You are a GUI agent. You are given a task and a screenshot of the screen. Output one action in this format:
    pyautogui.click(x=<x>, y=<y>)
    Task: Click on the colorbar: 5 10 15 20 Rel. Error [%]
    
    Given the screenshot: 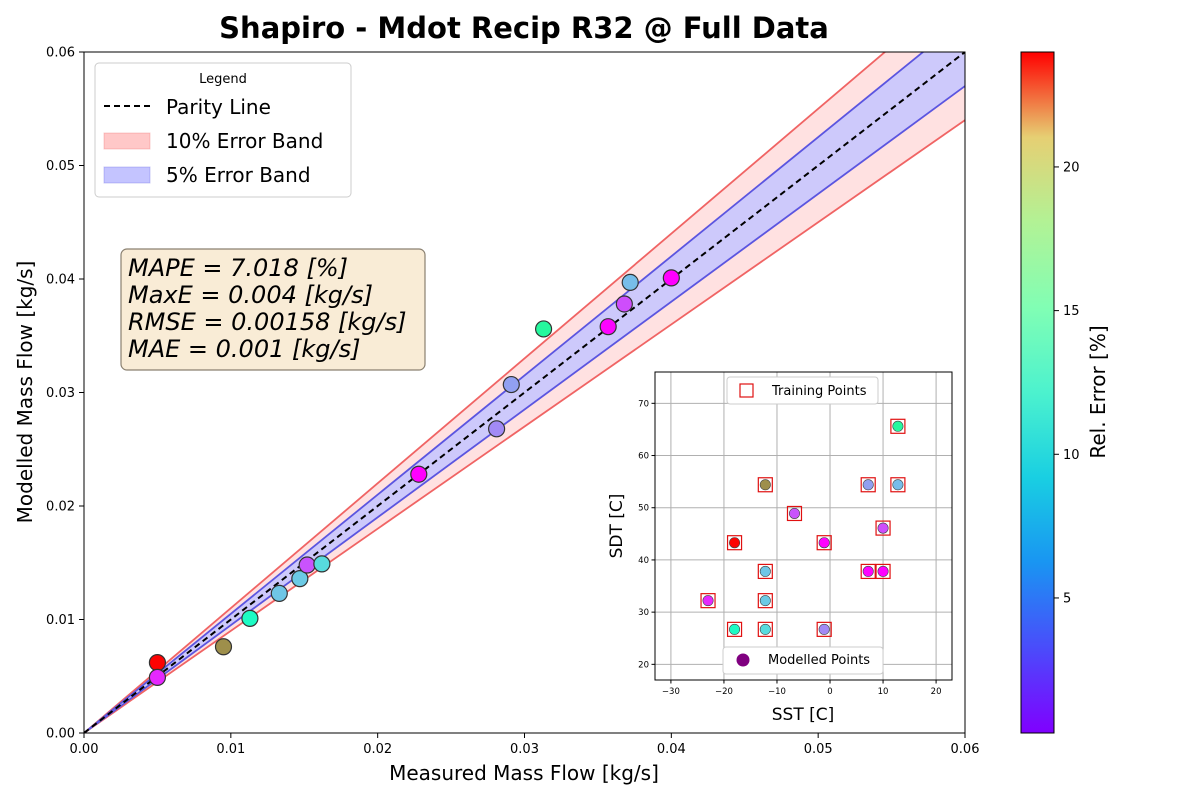 What is the action you would take?
    pyautogui.click(x=1065, y=392)
    